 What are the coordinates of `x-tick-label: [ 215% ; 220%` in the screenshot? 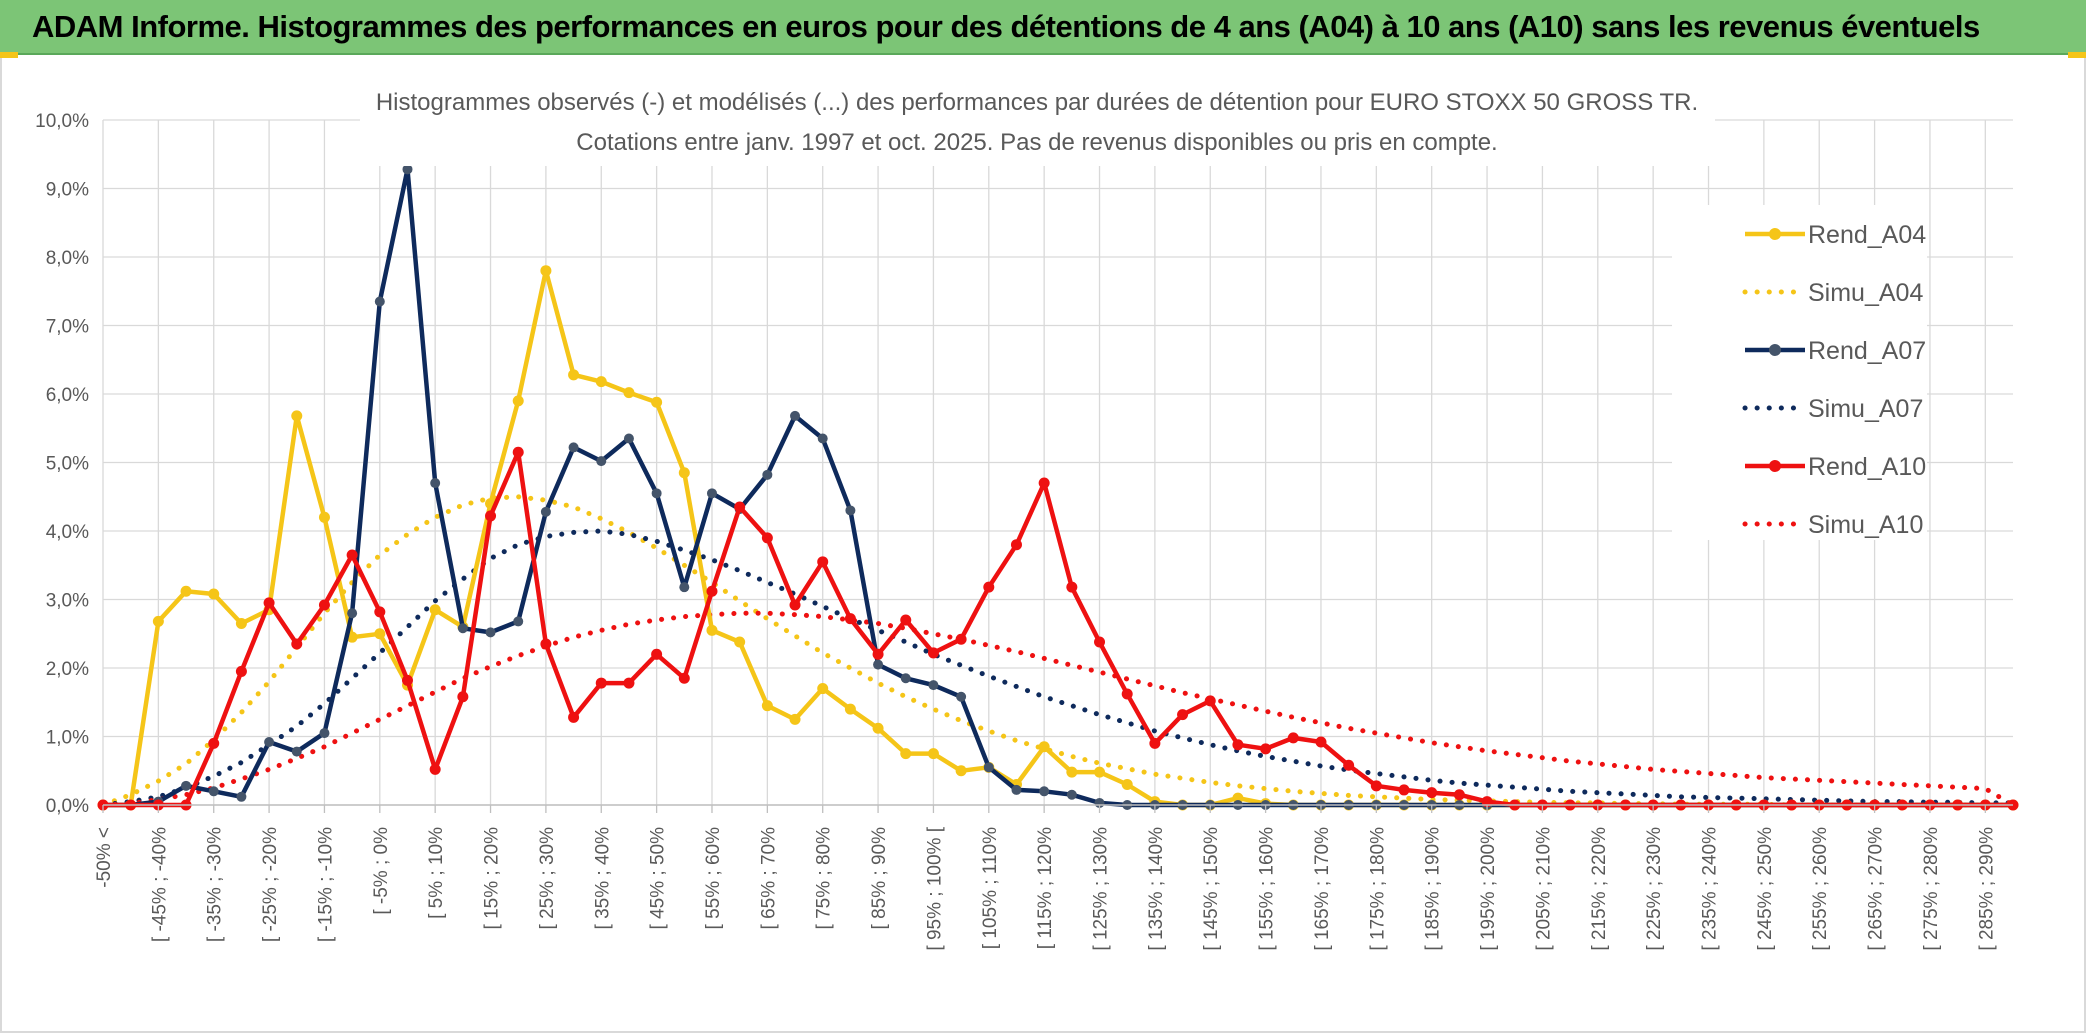 It's located at (1599, 889).